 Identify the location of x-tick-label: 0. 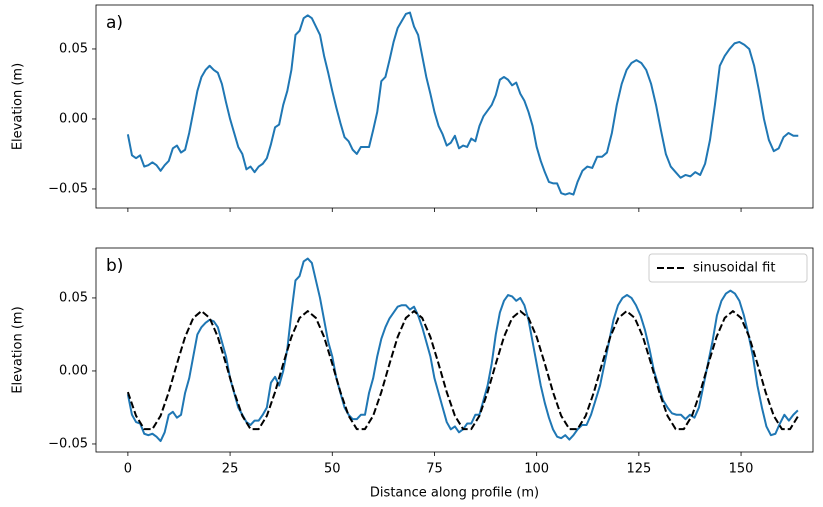
(128, 469).